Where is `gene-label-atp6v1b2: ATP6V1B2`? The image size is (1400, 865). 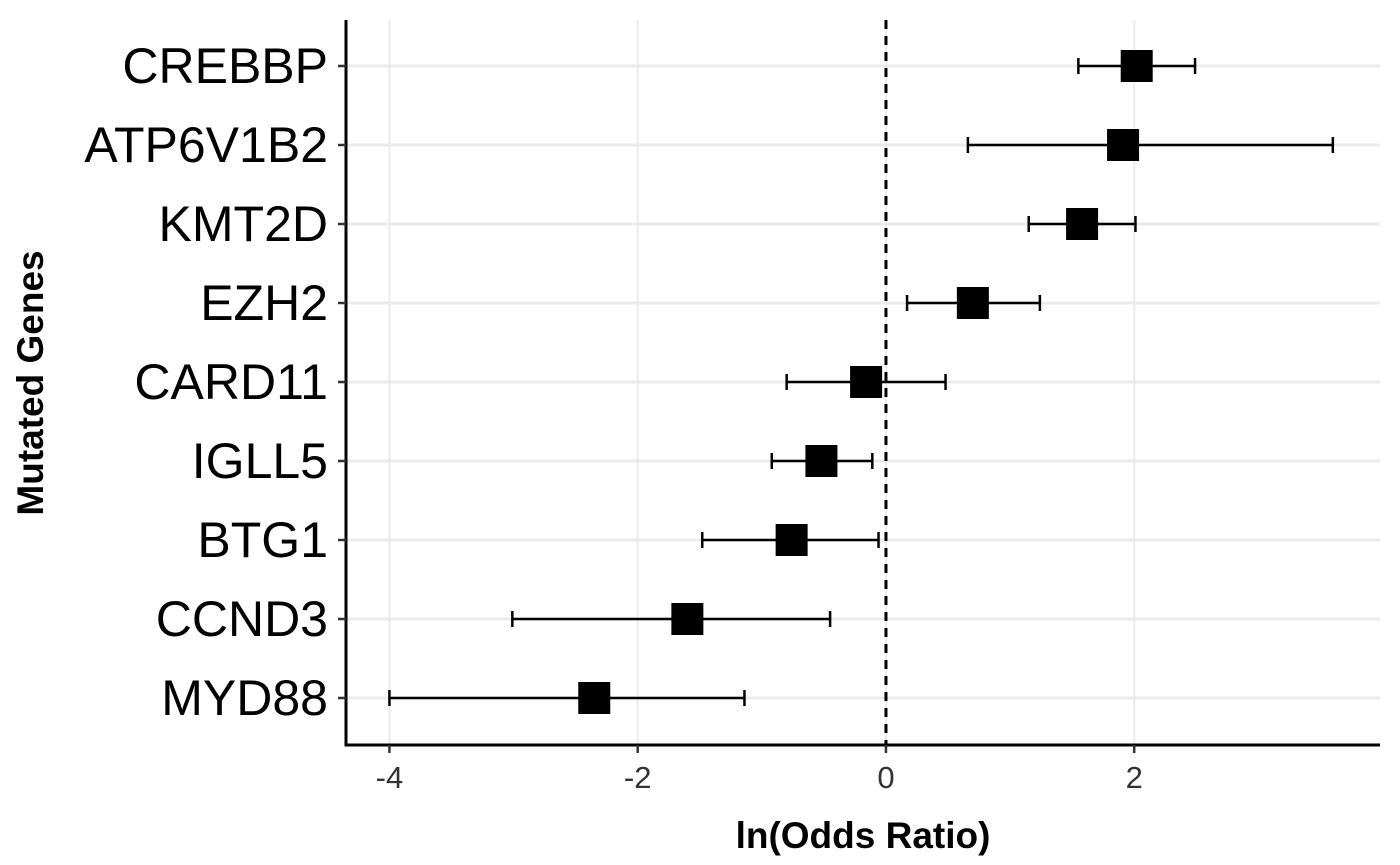 gene-label-atp6v1b2: ATP6V1B2 is located at coordinates (206, 145).